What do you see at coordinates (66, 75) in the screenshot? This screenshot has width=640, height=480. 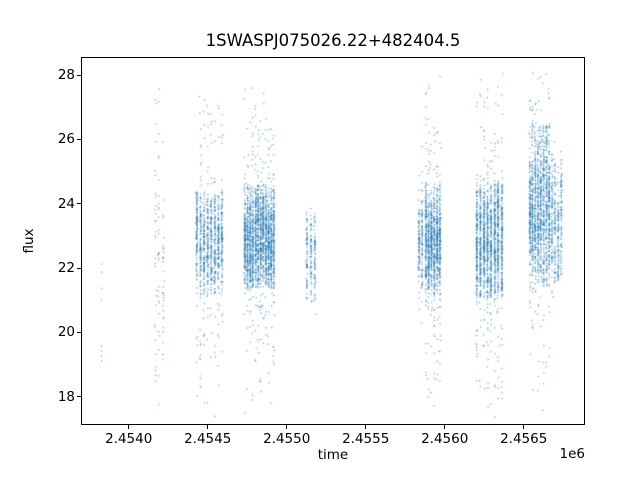 I see `y-tick-label: 28` at bounding box center [66, 75].